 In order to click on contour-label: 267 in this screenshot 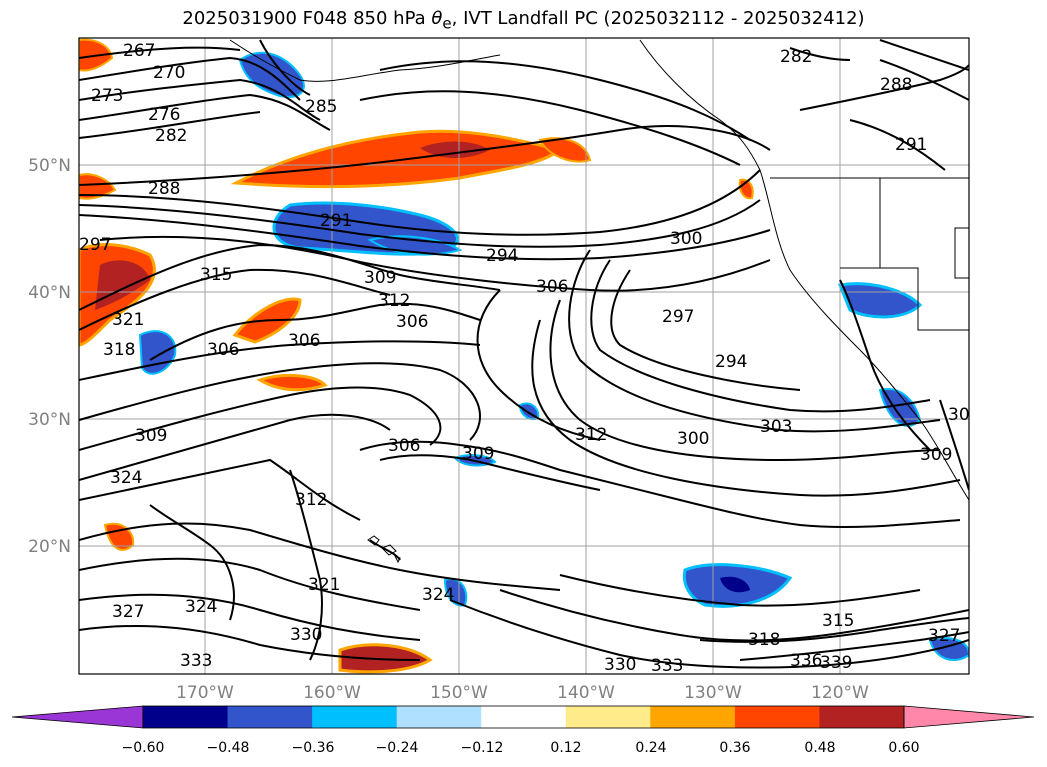, I will do `click(139, 51)`.